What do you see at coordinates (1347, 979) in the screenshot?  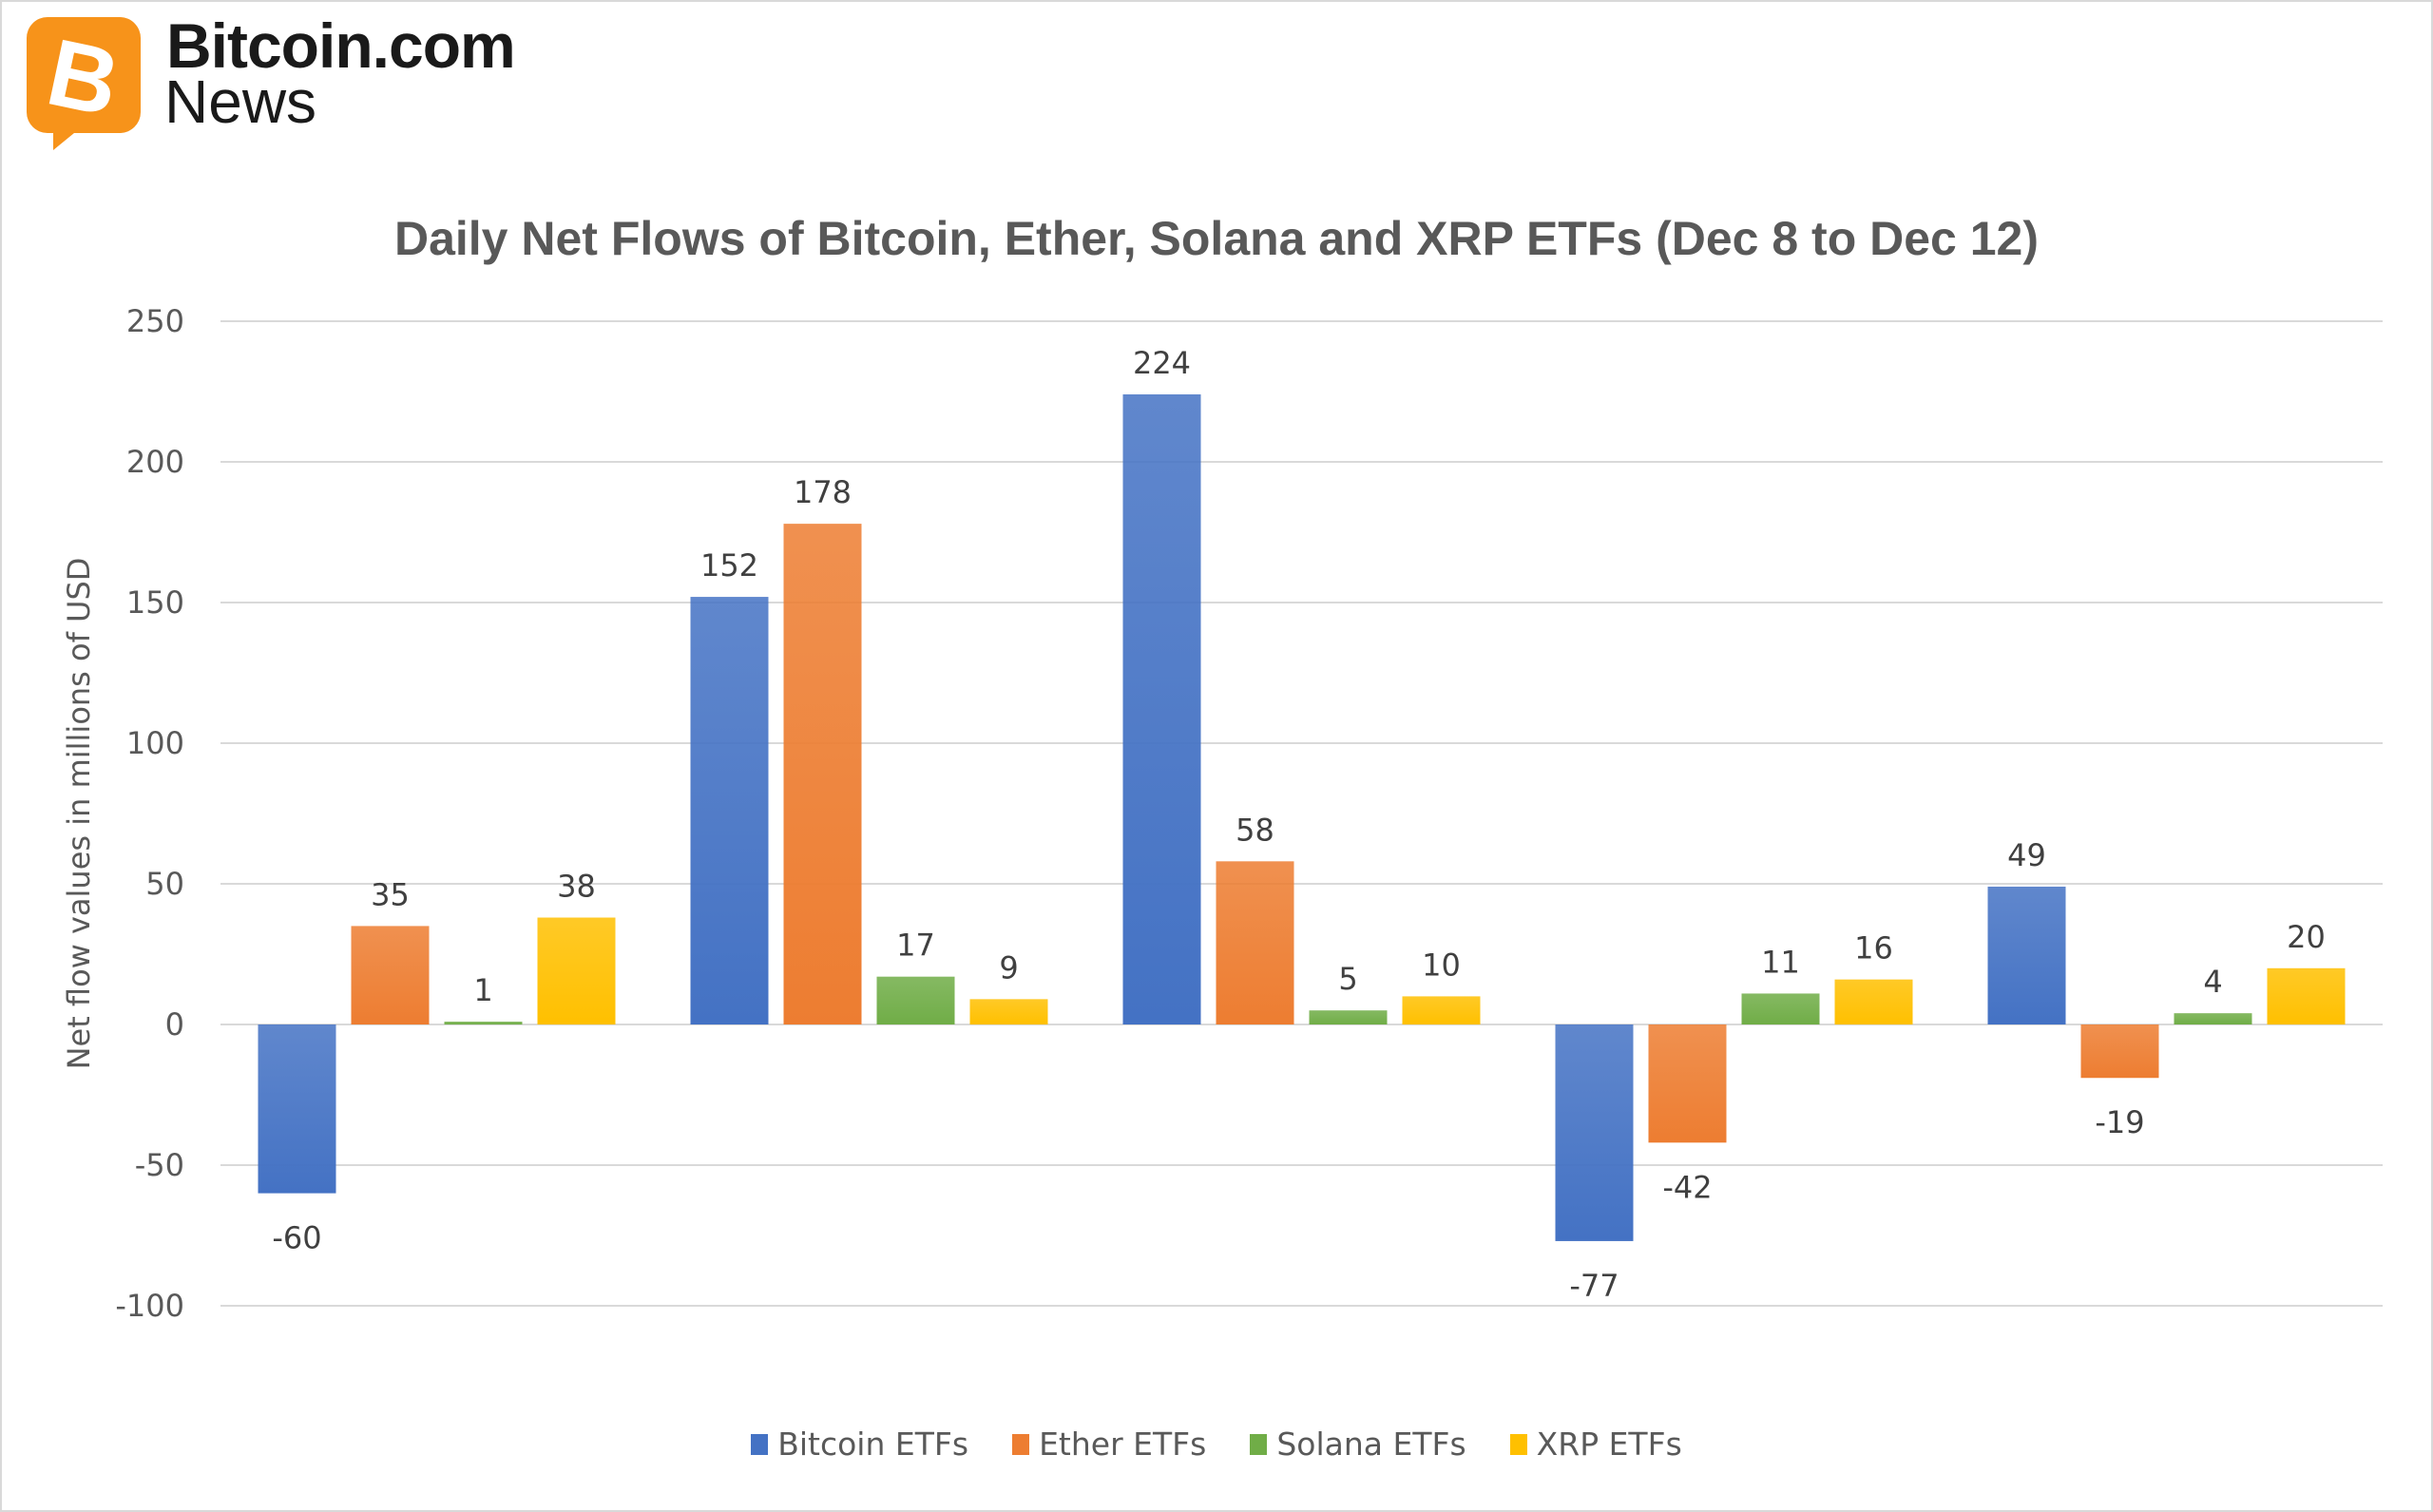 I see `data-label: 5` at bounding box center [1347, 979].